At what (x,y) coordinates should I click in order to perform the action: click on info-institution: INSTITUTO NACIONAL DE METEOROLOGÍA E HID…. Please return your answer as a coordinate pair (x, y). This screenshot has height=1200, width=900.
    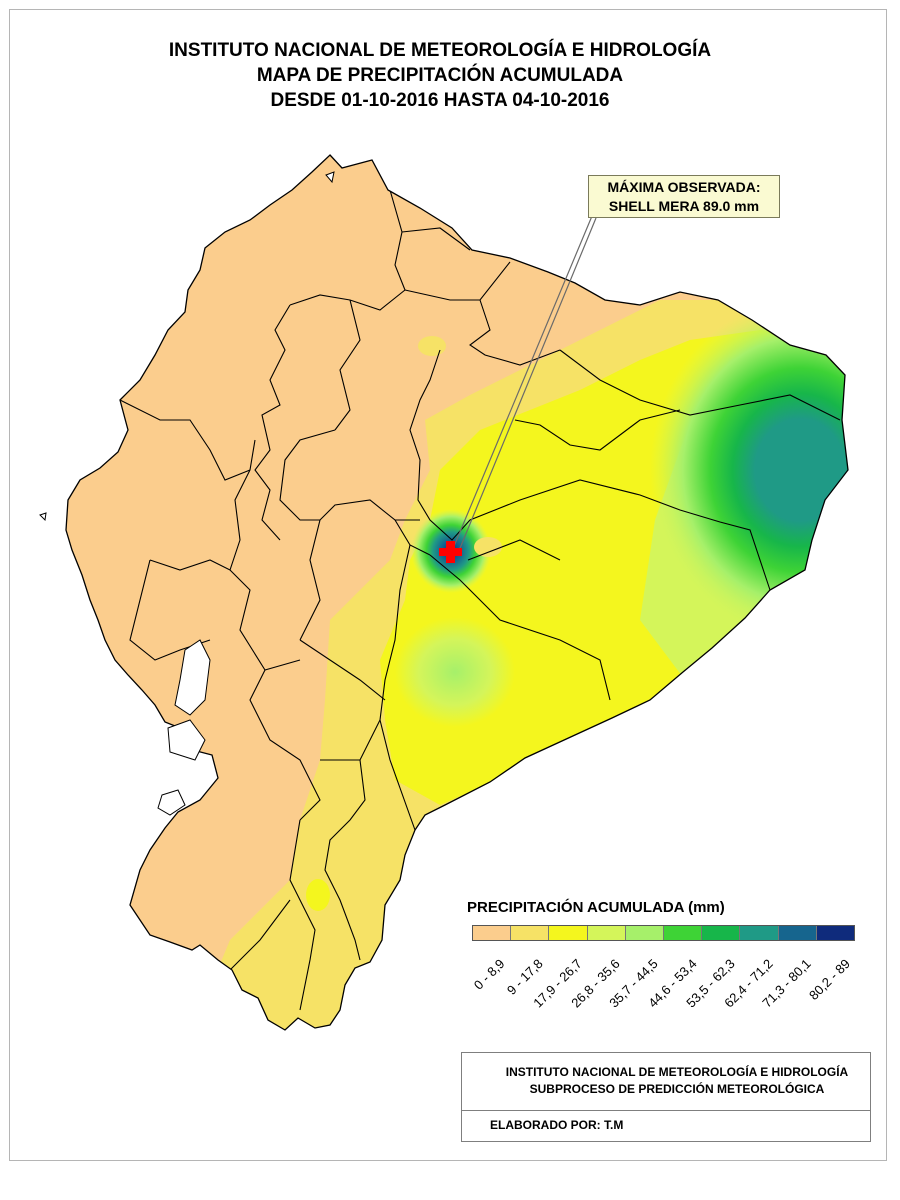
    Looking at the image, I should click on (677, 1072).